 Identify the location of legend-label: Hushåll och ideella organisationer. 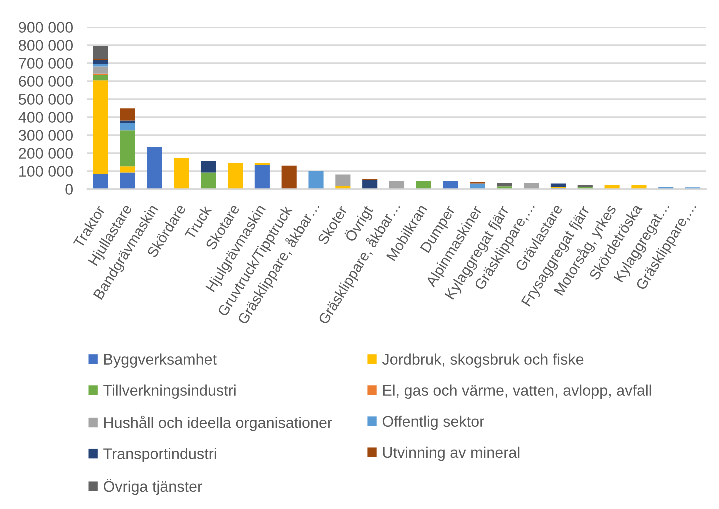
(218, 424).